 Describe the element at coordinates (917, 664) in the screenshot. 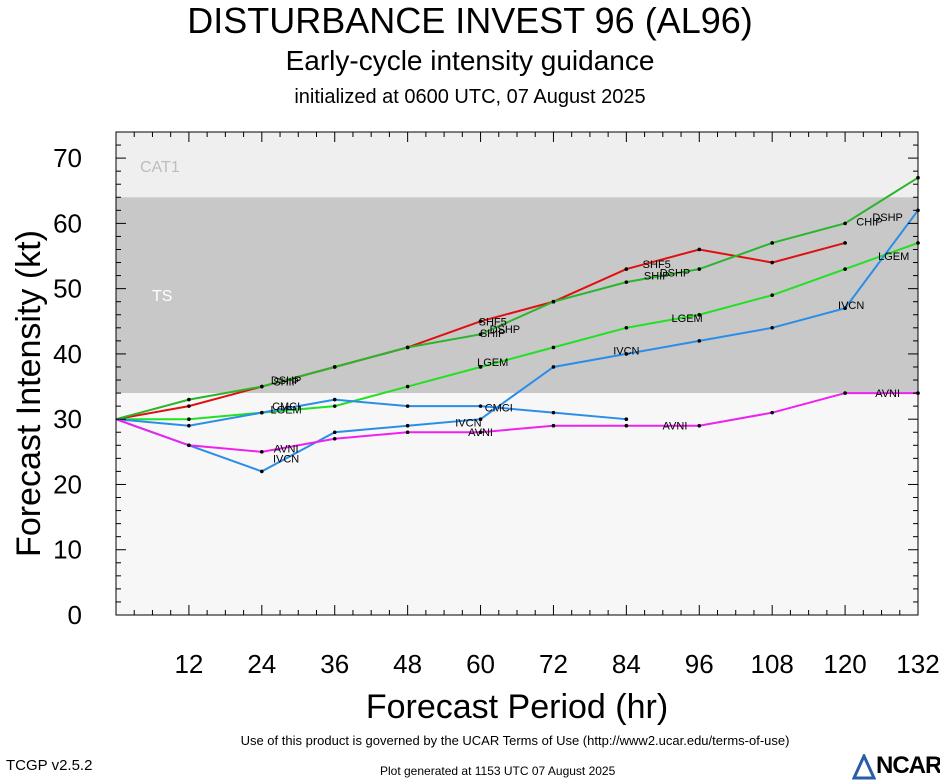

I see `x-tick-label: 132` at that location.